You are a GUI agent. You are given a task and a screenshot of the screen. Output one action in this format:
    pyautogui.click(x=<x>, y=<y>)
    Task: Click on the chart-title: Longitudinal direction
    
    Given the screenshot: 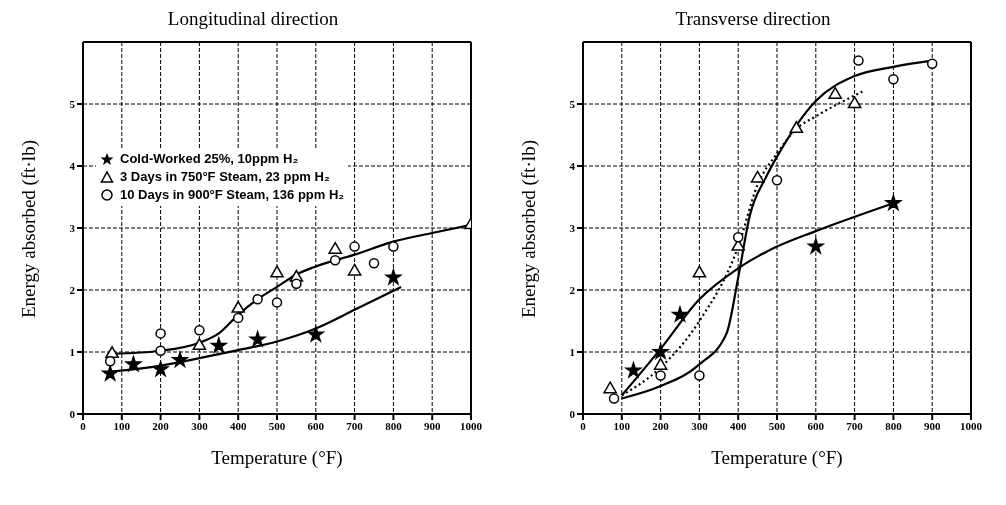 What is the action you would take?
    pyautogui.click(x=253, y=19)
    